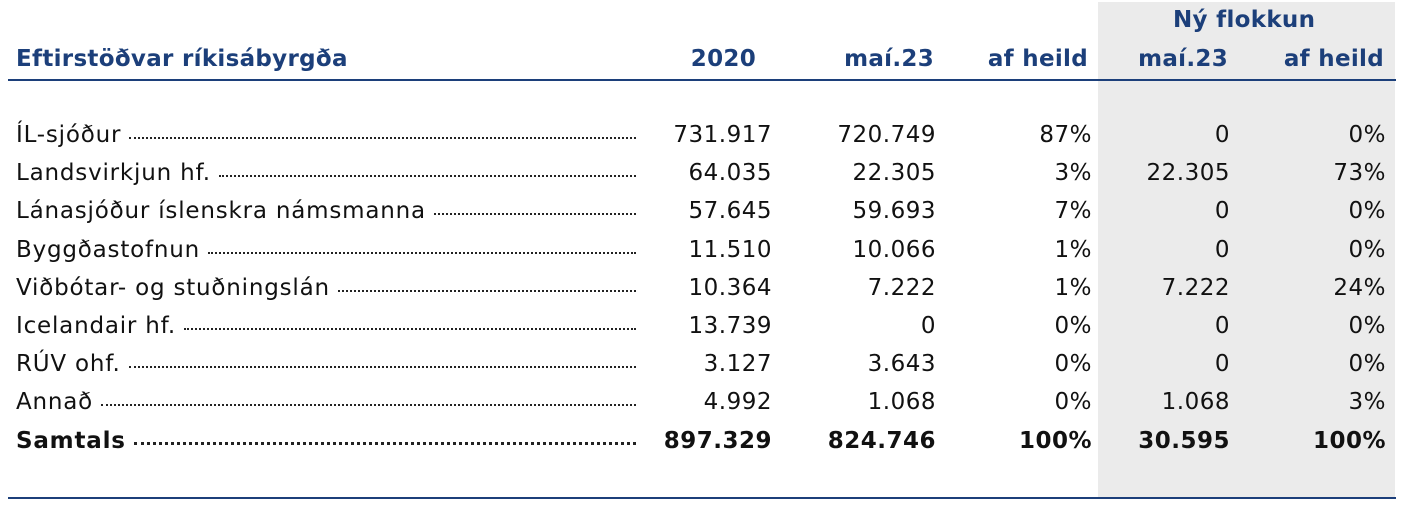 The width and height of the screenshot is (1404, 506). What do you see at coordinates (894, 173) in the screenshot?
I see `cell-col-2: 22.305` at bounding box center [894, 173].